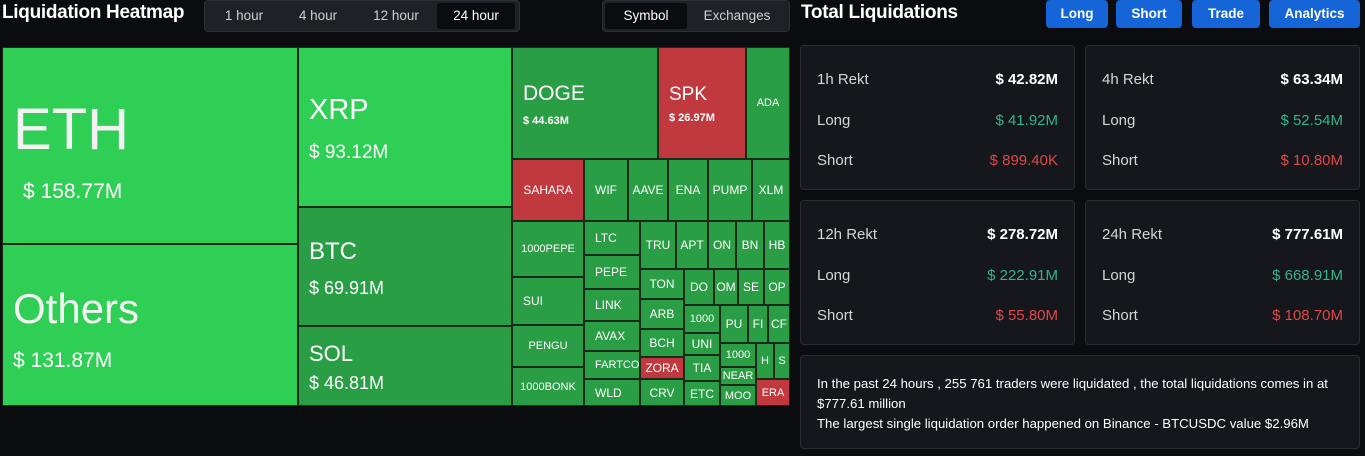  I want to click on treemap-tile-1000bonk: 1000BONK, so click(548, 386).